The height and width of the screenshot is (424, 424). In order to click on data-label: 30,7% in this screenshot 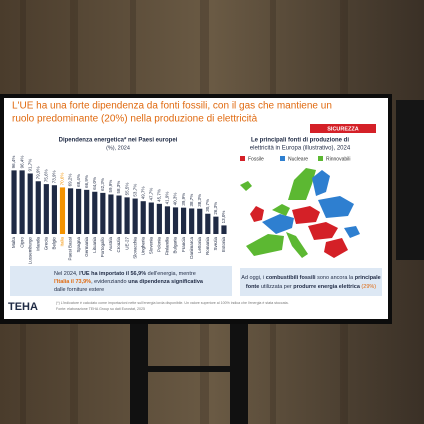, I will do `click(207, 205)`.